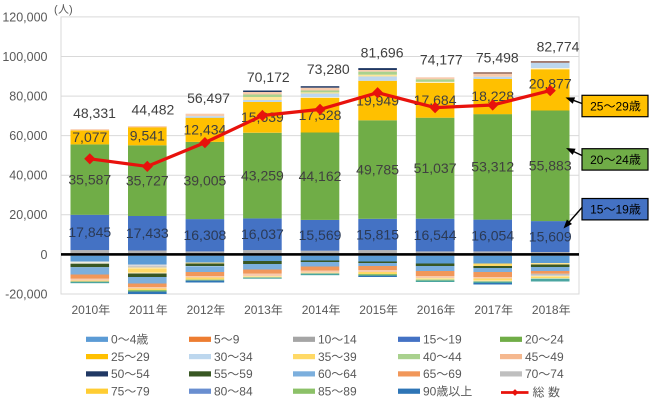 The image size is (650, 413). I want to click on svg-text: 40,000, so click(28, 176).